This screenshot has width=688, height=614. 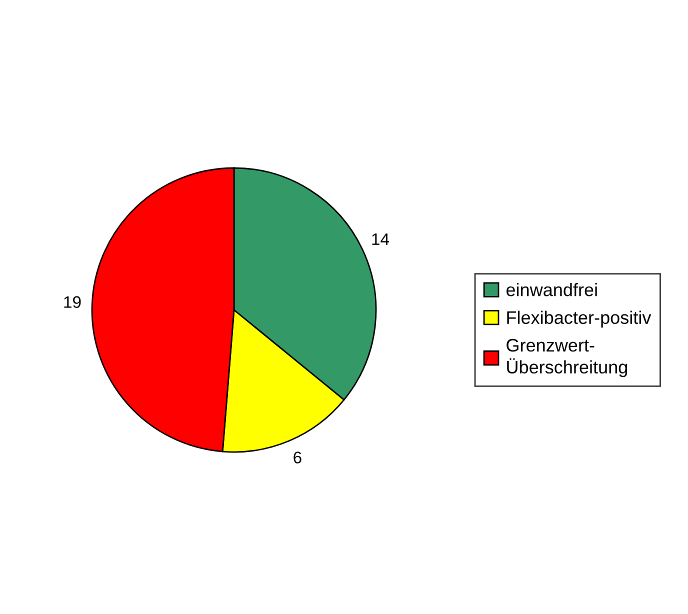 I want to click on legend-label: Grenzwert- Überschreitung, so click(x=566, y=358).